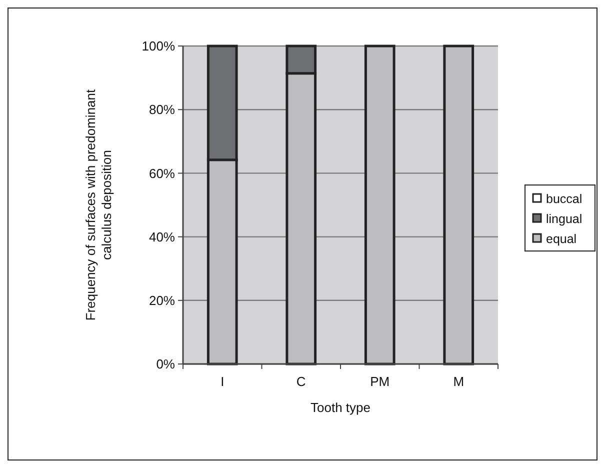  What do you see at coordinates (222, 381) in the screenshot?
I see `x-tick-label: I` at bounding box center [222, 381].